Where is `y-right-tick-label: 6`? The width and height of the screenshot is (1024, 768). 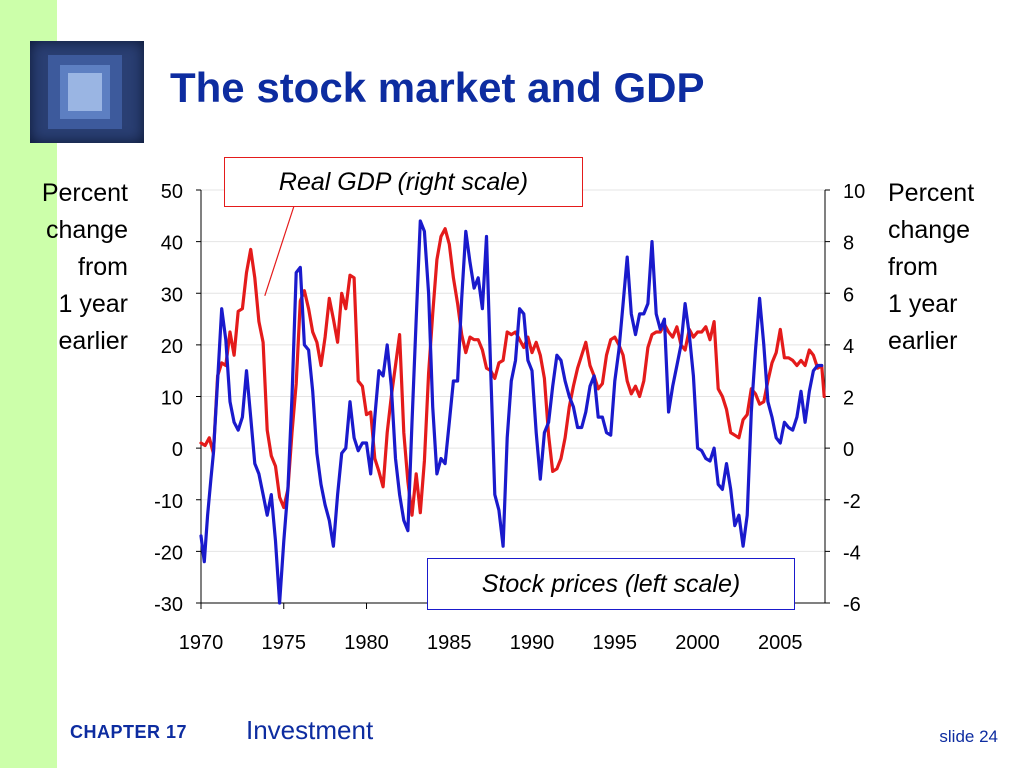 y-right-tick-label: 6 is located at coordinates (848, 295).